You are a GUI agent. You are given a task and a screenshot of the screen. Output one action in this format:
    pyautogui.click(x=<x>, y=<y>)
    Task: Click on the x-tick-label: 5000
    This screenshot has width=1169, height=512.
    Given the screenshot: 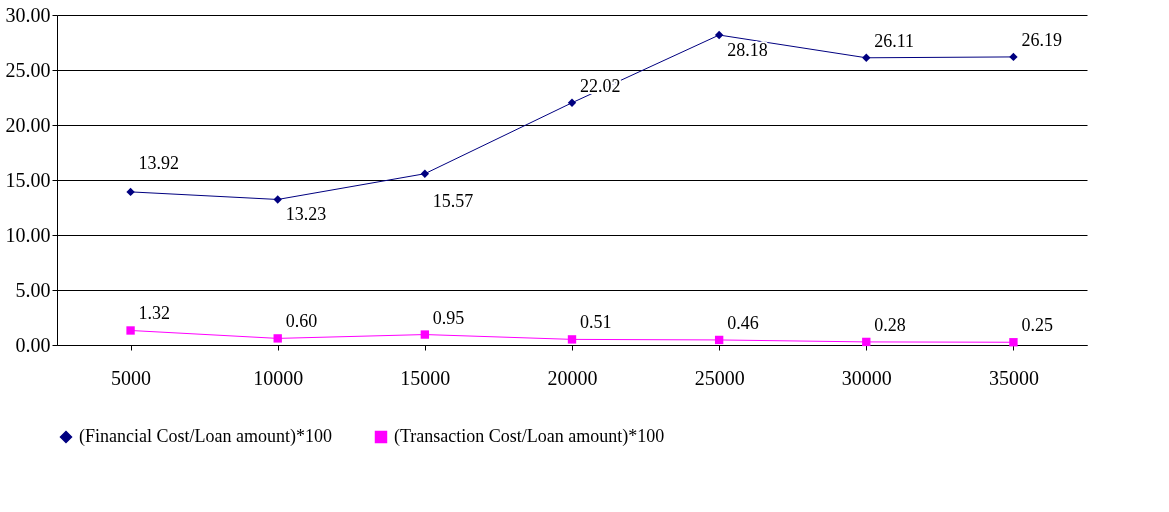 What is the action you would take?
    pyautogui.click(x=131, y=377)
    